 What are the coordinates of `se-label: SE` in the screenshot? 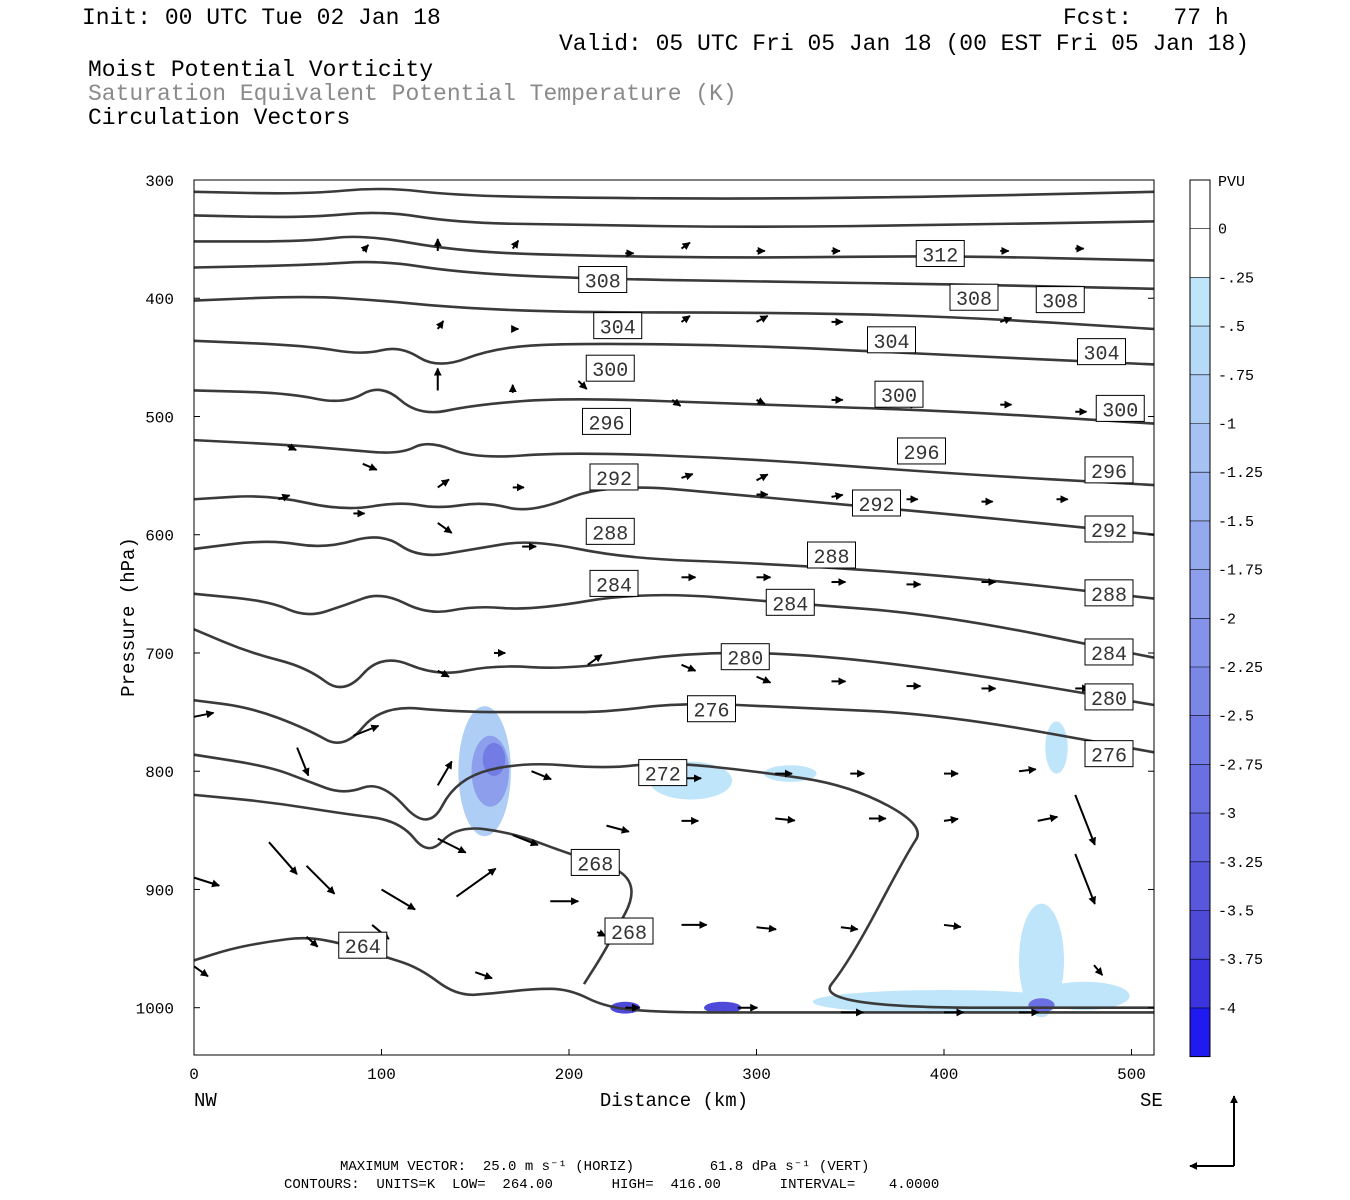 It's located at (1151, 1101).